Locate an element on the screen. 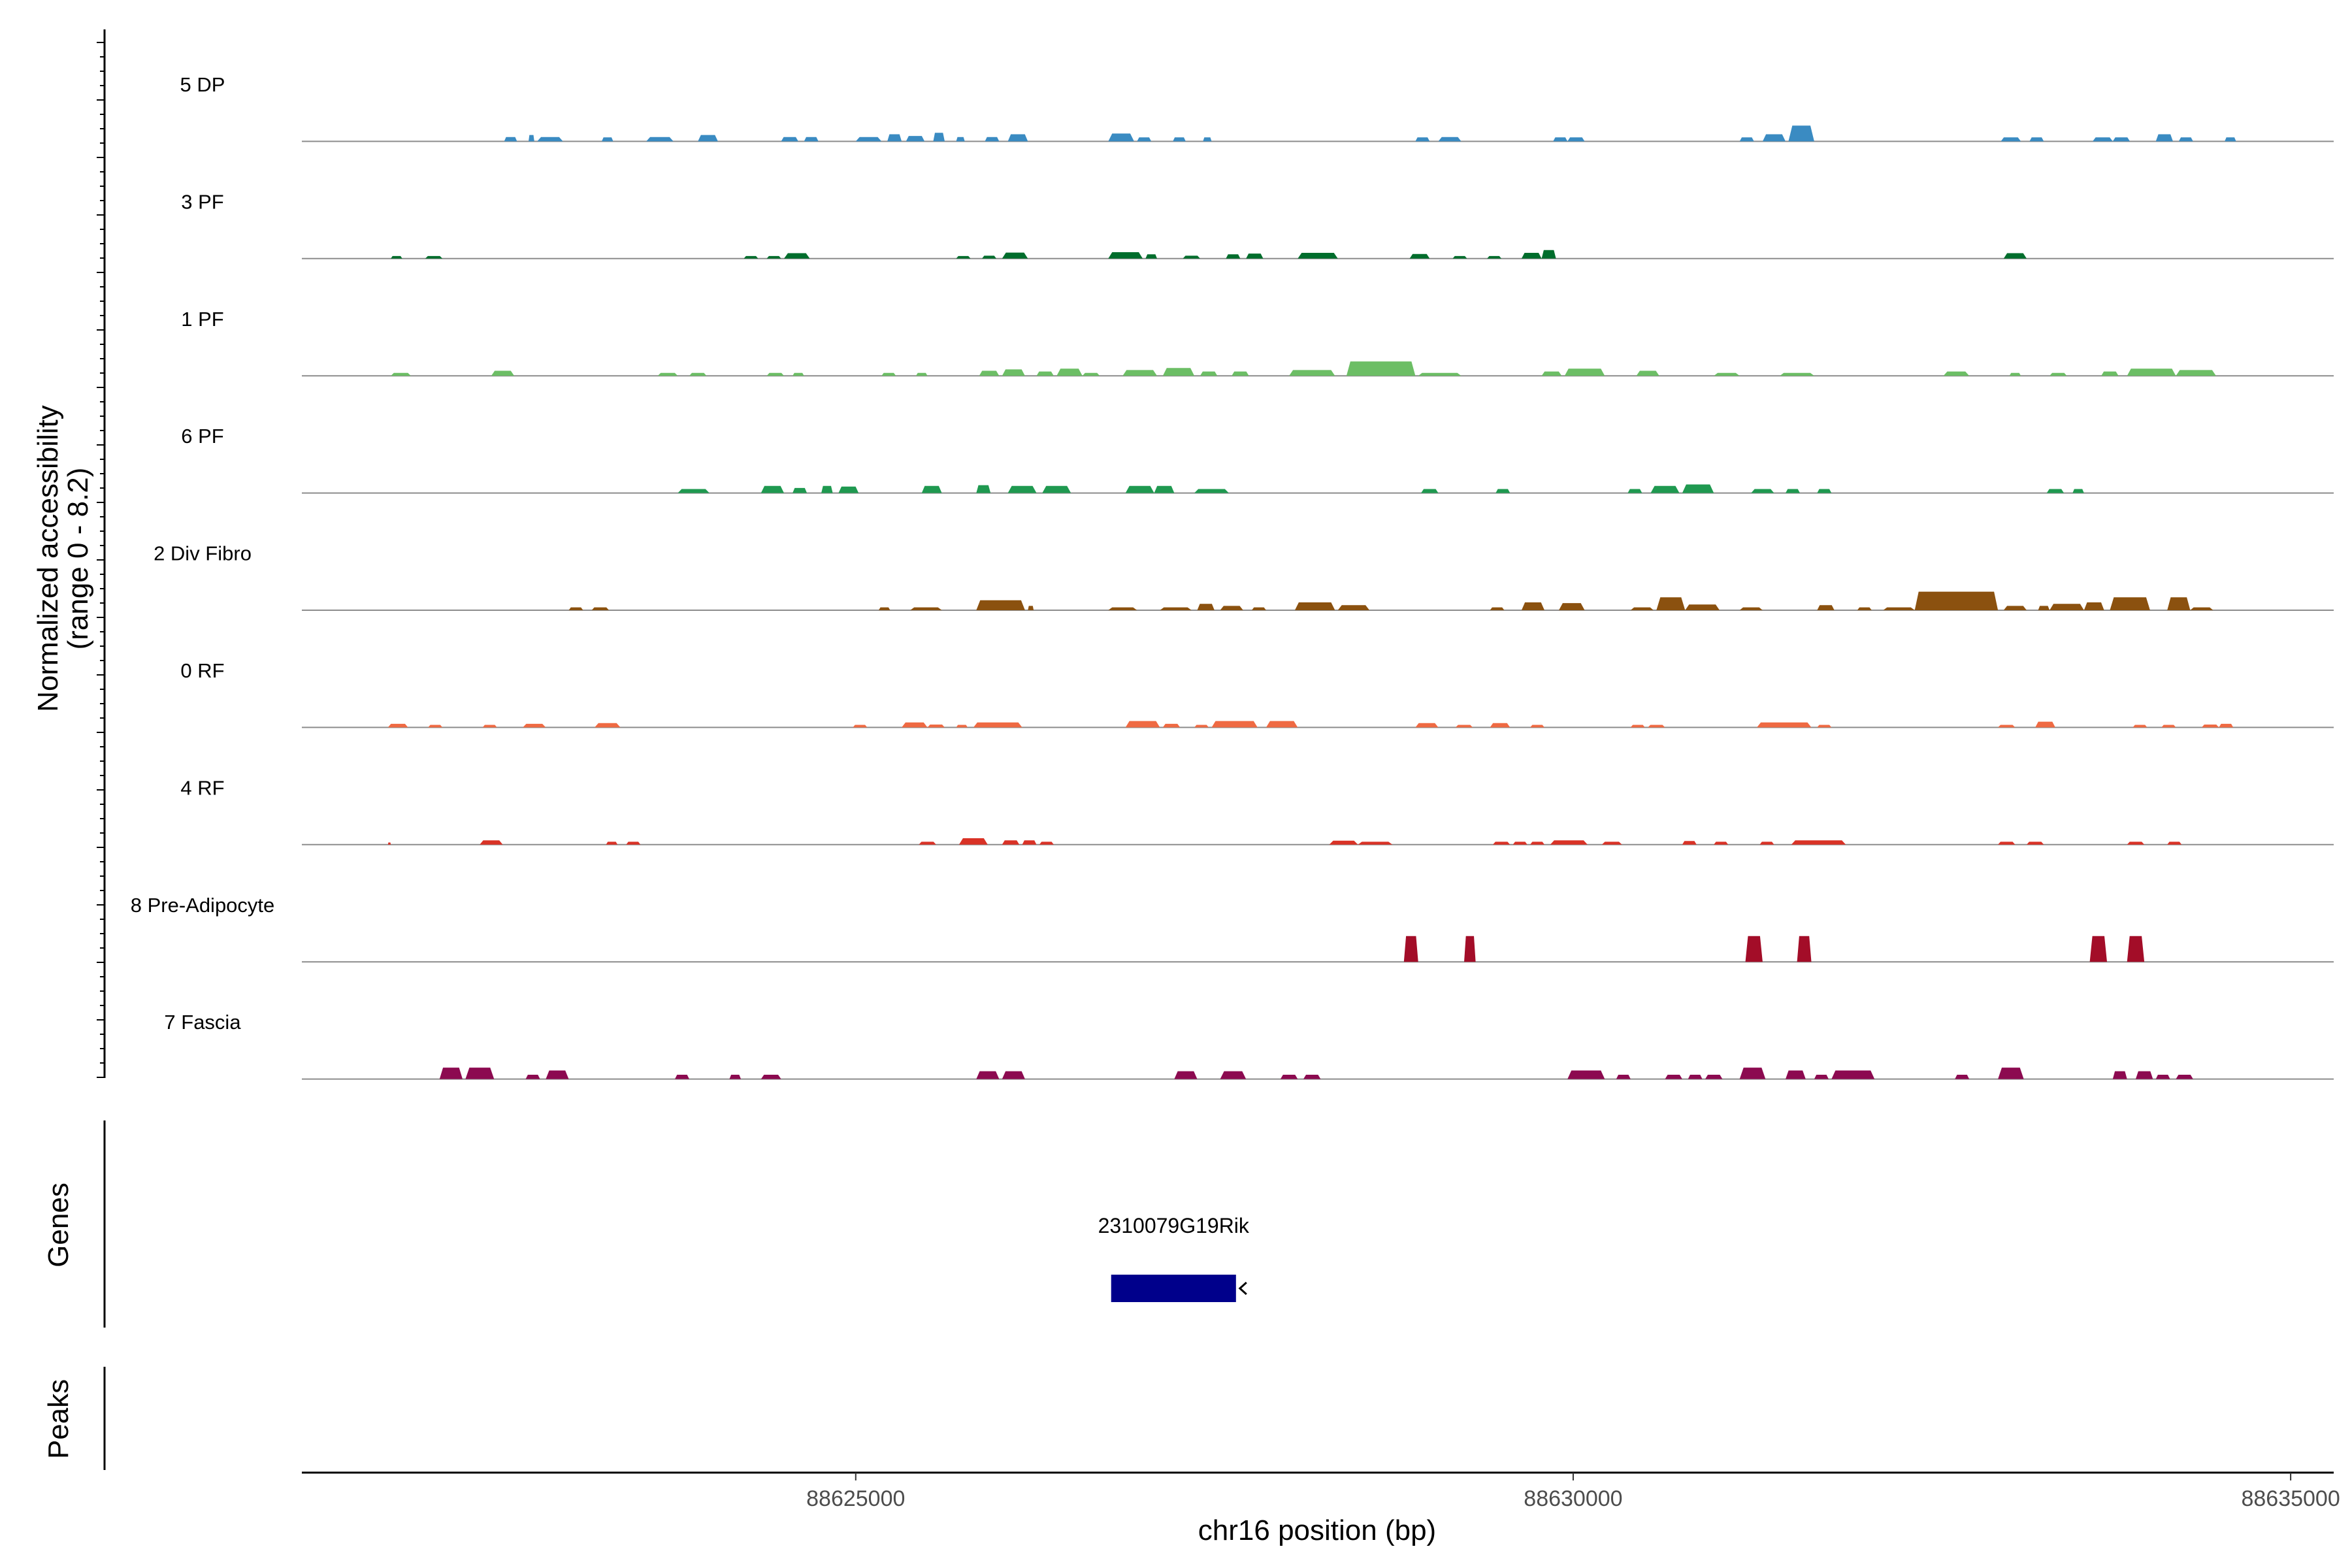 The image size is (2352, 1568). x-tick-label: 88630000 is located at coordinates (1573, 1498).